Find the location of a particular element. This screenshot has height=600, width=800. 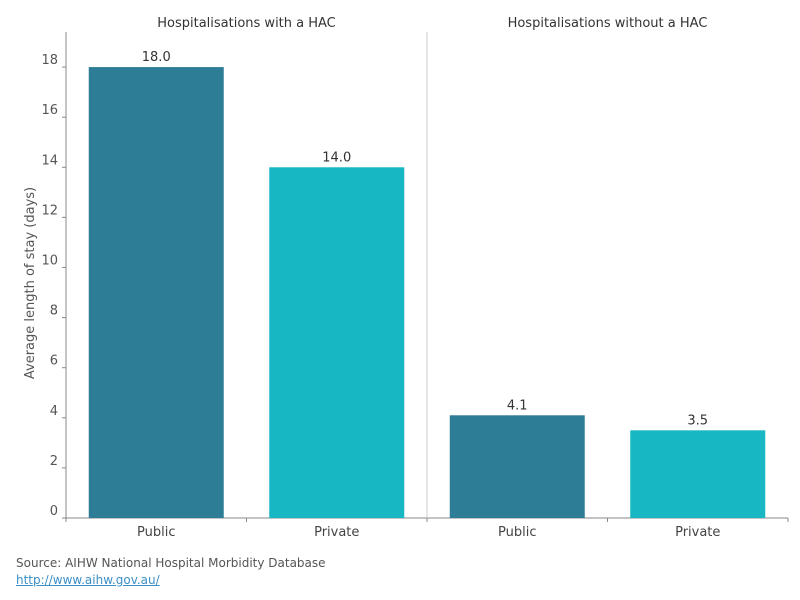

y-tick-label: 12 is located at coordinates (49, 210).